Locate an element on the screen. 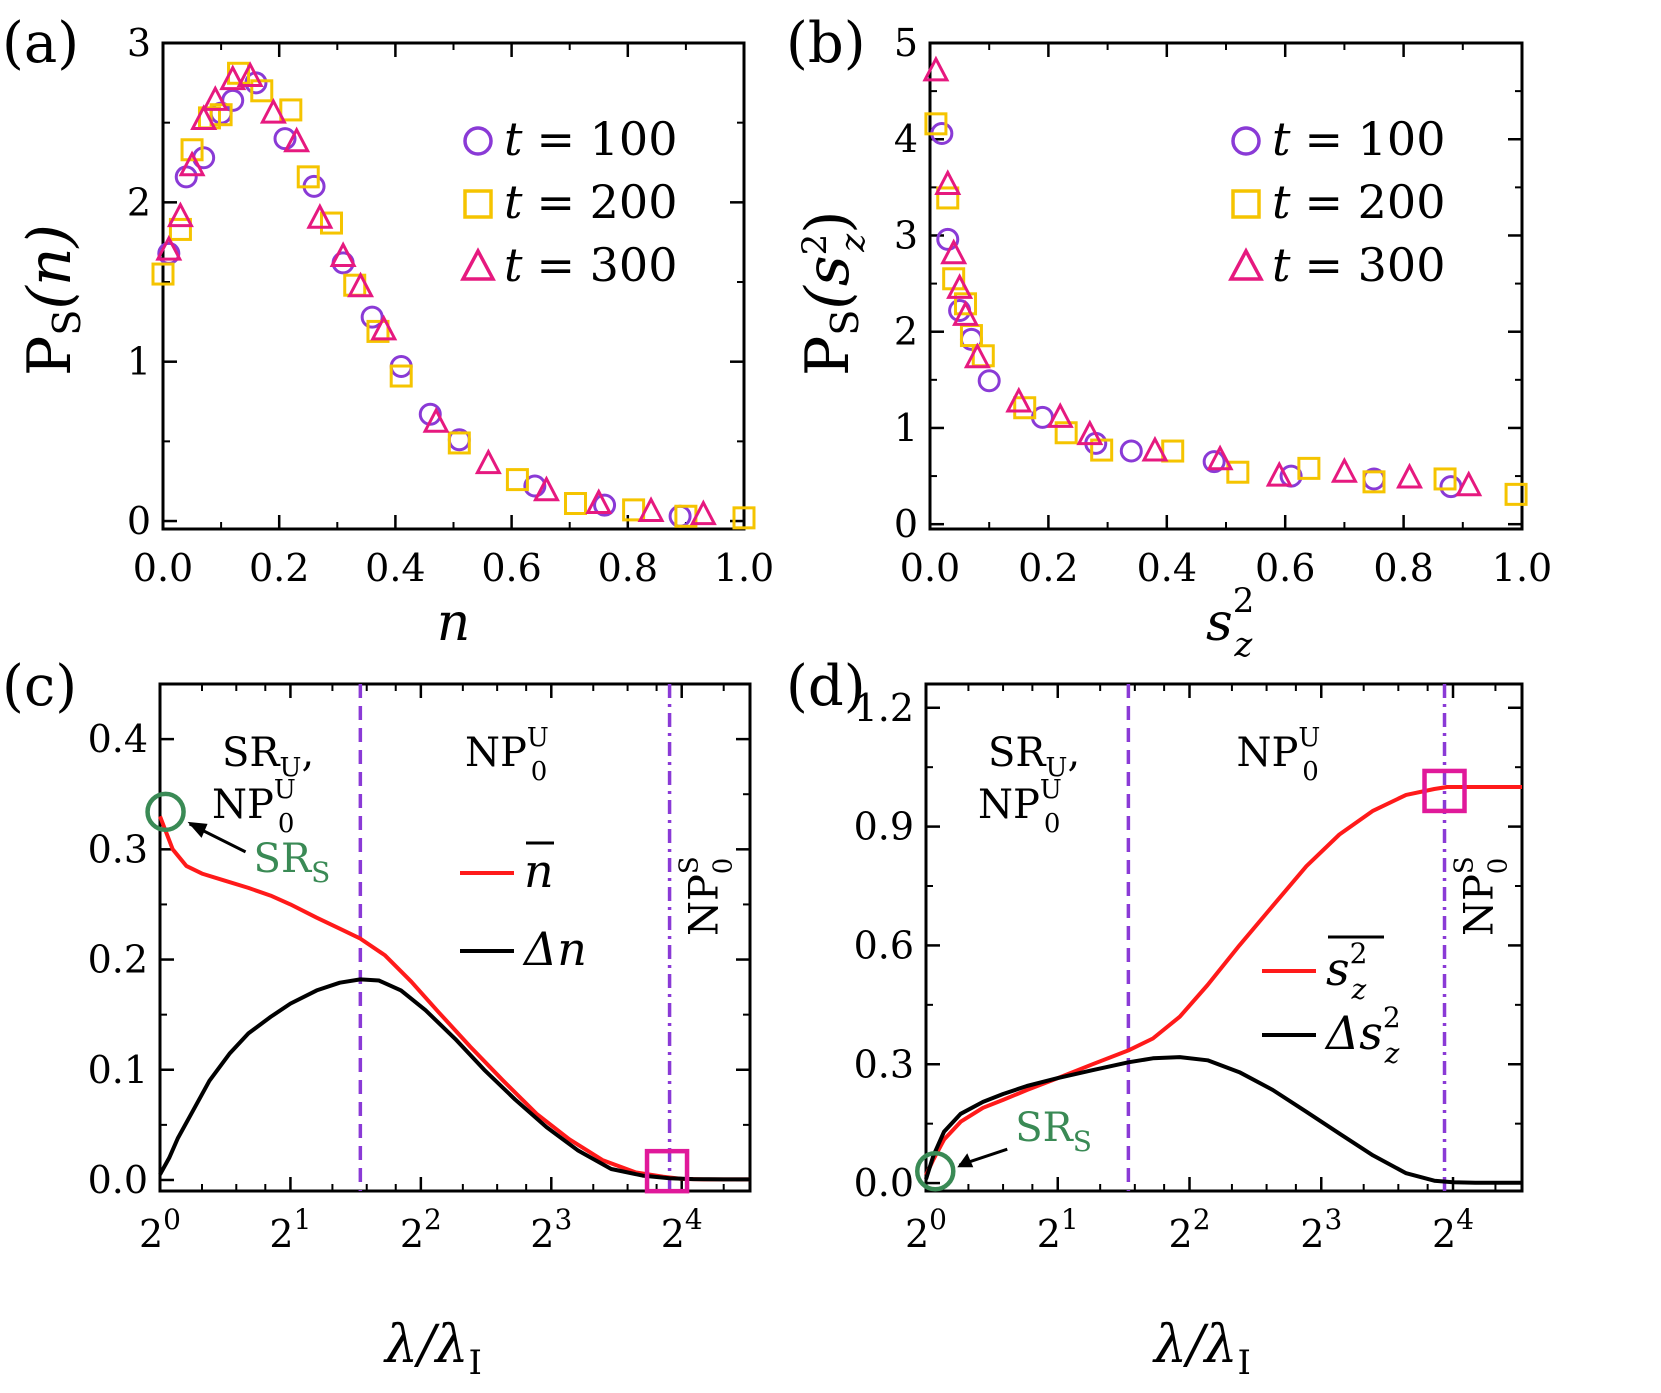 This screenshot has width=1661, height=1393. legend-sub: z is located at coordinates (1392, 1053).